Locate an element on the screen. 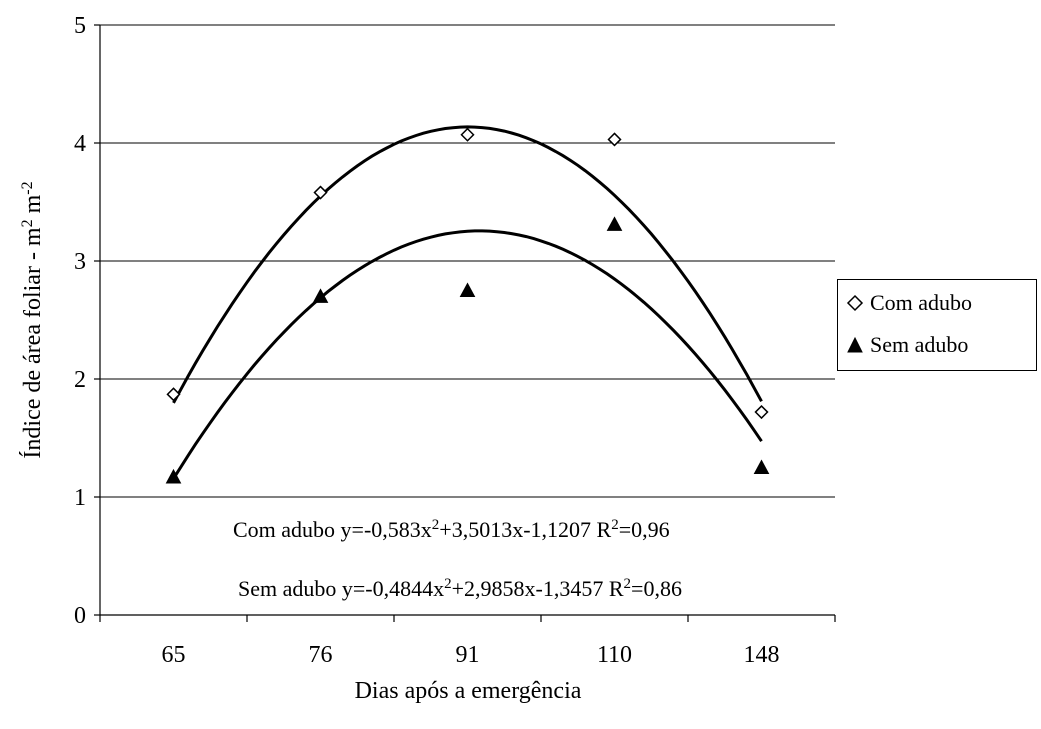 The image size is (1041, 729). x-tick-group: 65 76 91 110 148 is located at coordinates (467, 641).